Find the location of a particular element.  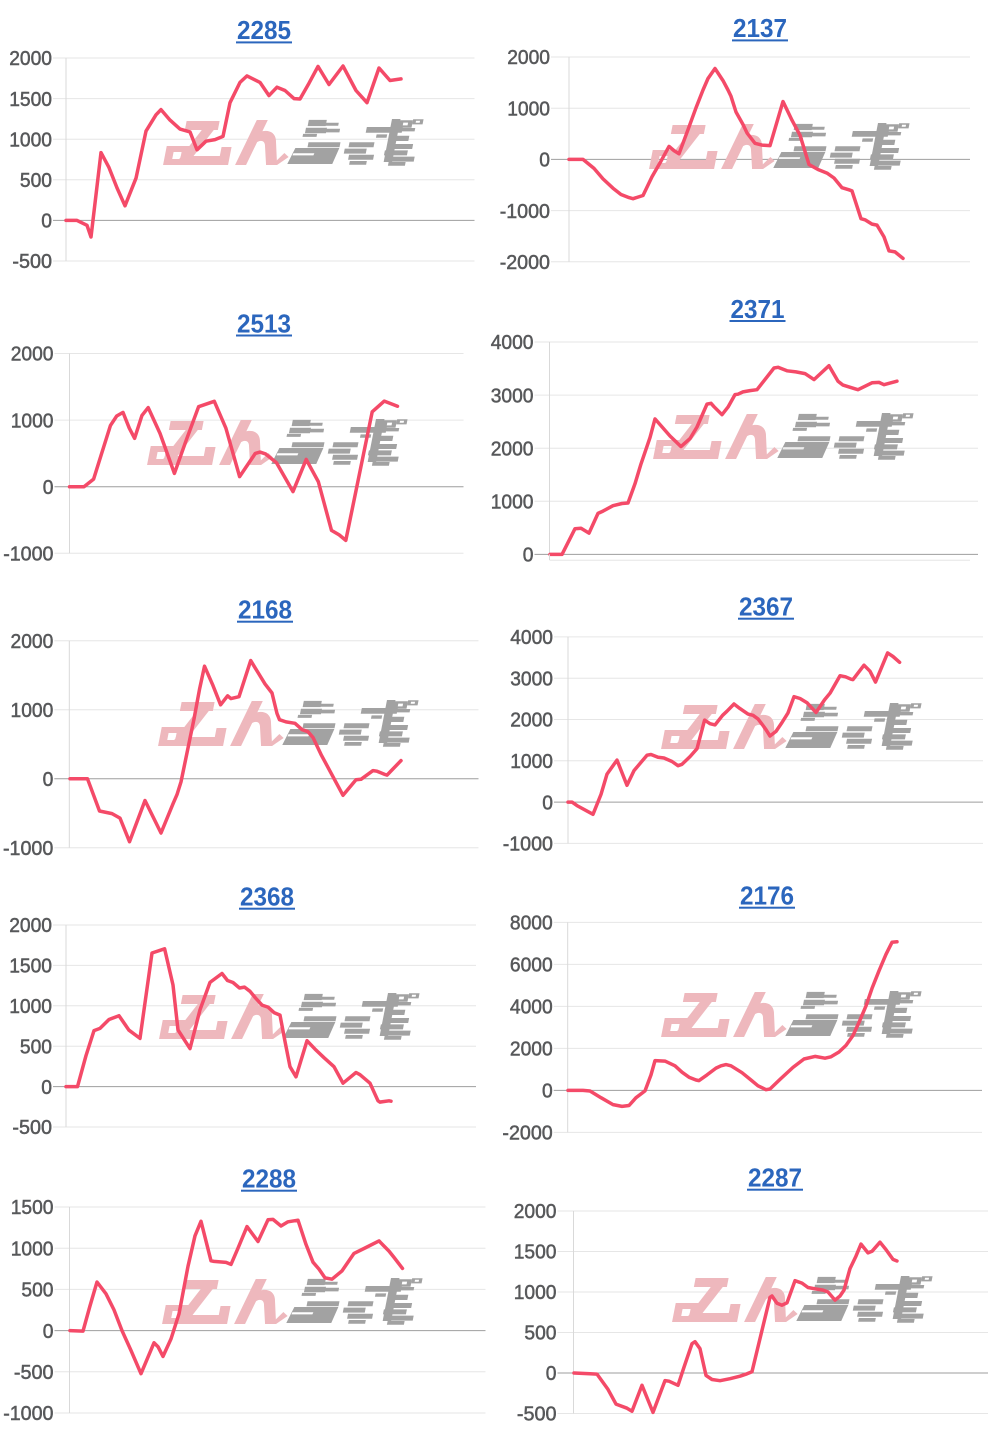

svg-text: 2288 is located at coordinates (269, 1179).